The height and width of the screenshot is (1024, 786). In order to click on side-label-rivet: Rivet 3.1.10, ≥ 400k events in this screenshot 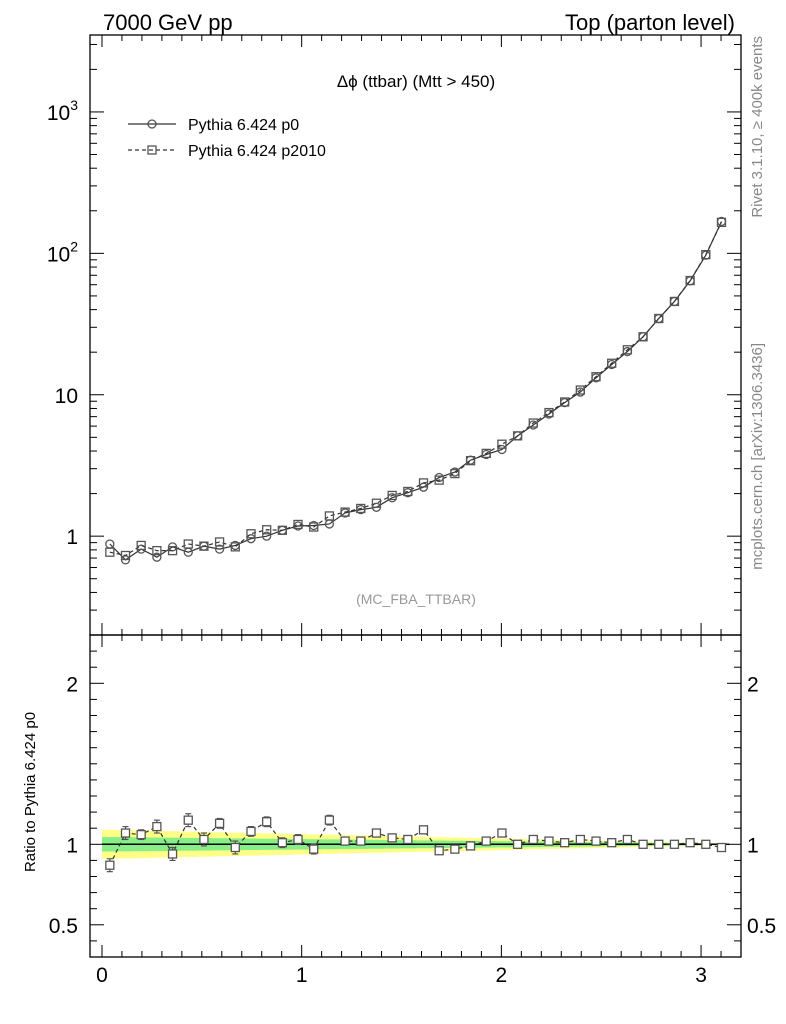, I will do `click(757, 127)`.